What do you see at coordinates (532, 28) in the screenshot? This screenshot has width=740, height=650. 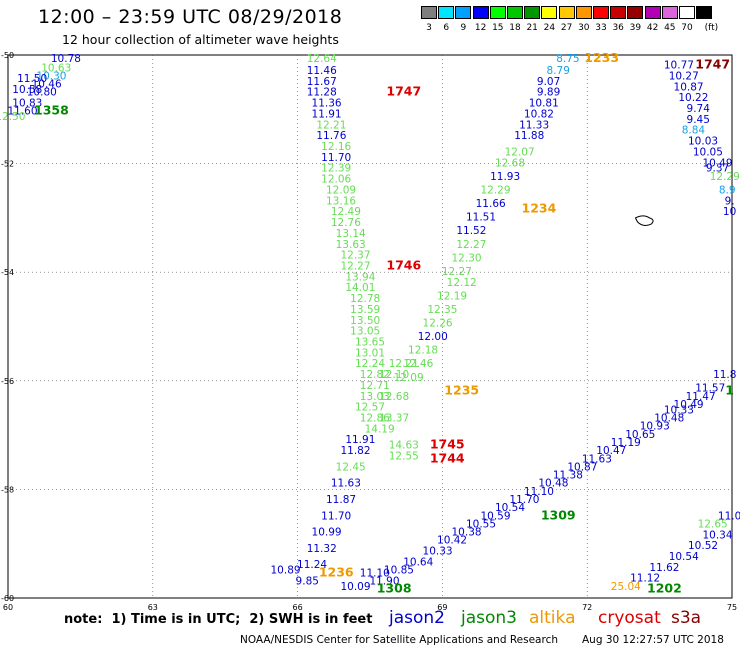 I see `legend-label: 21` at bounding box center [532, 28].